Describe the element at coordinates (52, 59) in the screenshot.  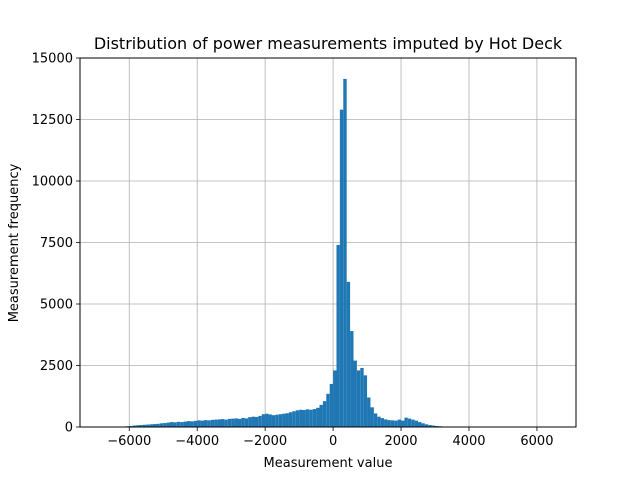
I see `y-tick-label: 15000` at that location.